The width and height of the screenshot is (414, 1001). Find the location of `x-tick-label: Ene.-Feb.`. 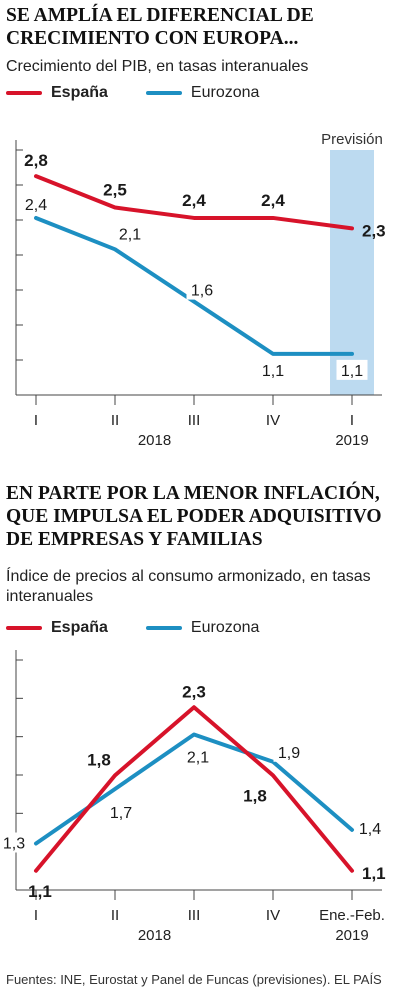

x-tick-label: Ene.-Feb. is located at coordinates (352, 915).